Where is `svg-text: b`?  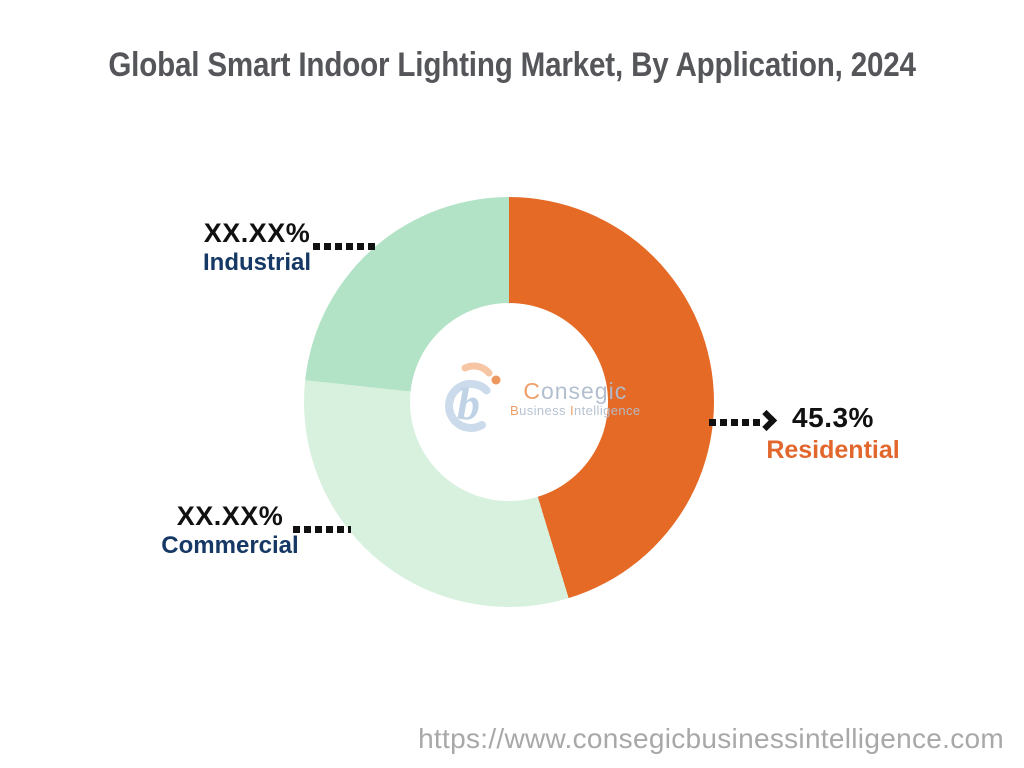
svg-text: b is located at coordinates (468, 403).